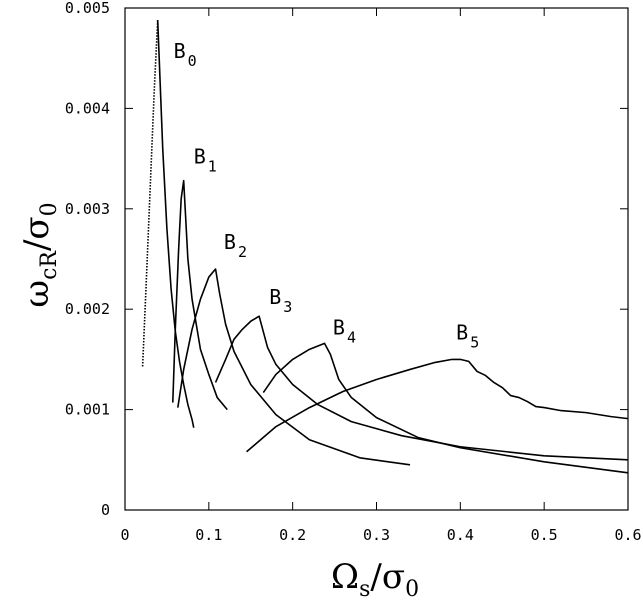  What do you see at coordinates (49, 265) in the screenshot?
I see `y-axis-title-sub: cR` at bounding box center [49, 265].